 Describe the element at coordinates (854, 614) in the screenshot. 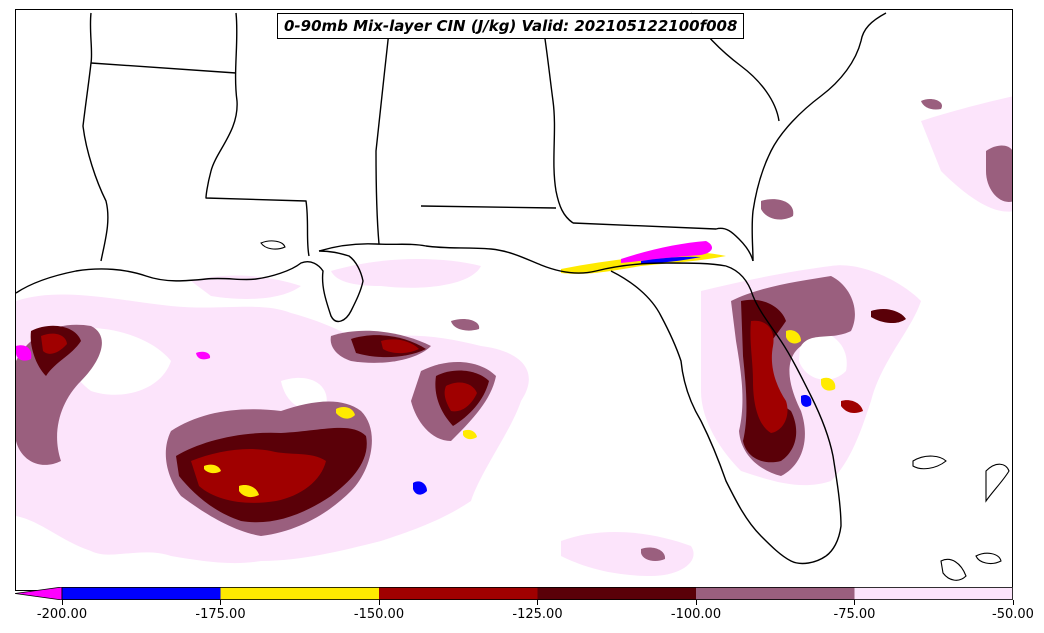

I see `colorbar-tick-label: -75.00` at that location.